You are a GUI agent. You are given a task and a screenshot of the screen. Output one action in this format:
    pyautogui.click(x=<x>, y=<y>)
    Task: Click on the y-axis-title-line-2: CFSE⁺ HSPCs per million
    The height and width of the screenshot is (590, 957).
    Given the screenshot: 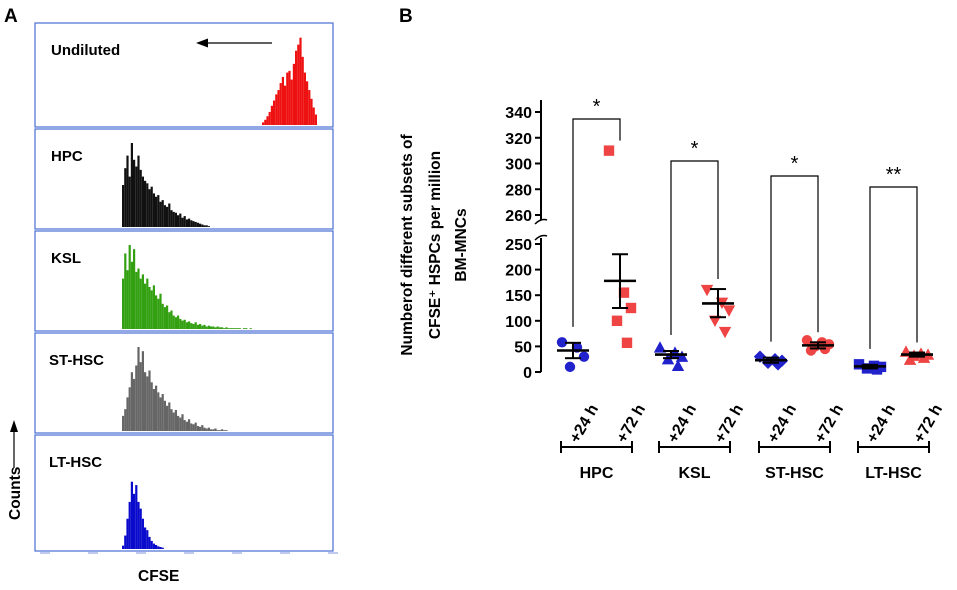 What is the action you would take?
    pyautogui.click(x=435, y=245)
    